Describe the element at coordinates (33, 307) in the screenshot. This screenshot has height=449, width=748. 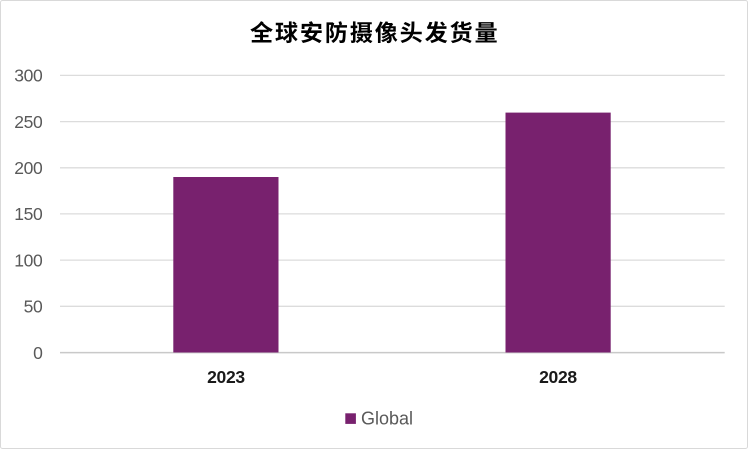
I see `svg-text: 50` at that location.